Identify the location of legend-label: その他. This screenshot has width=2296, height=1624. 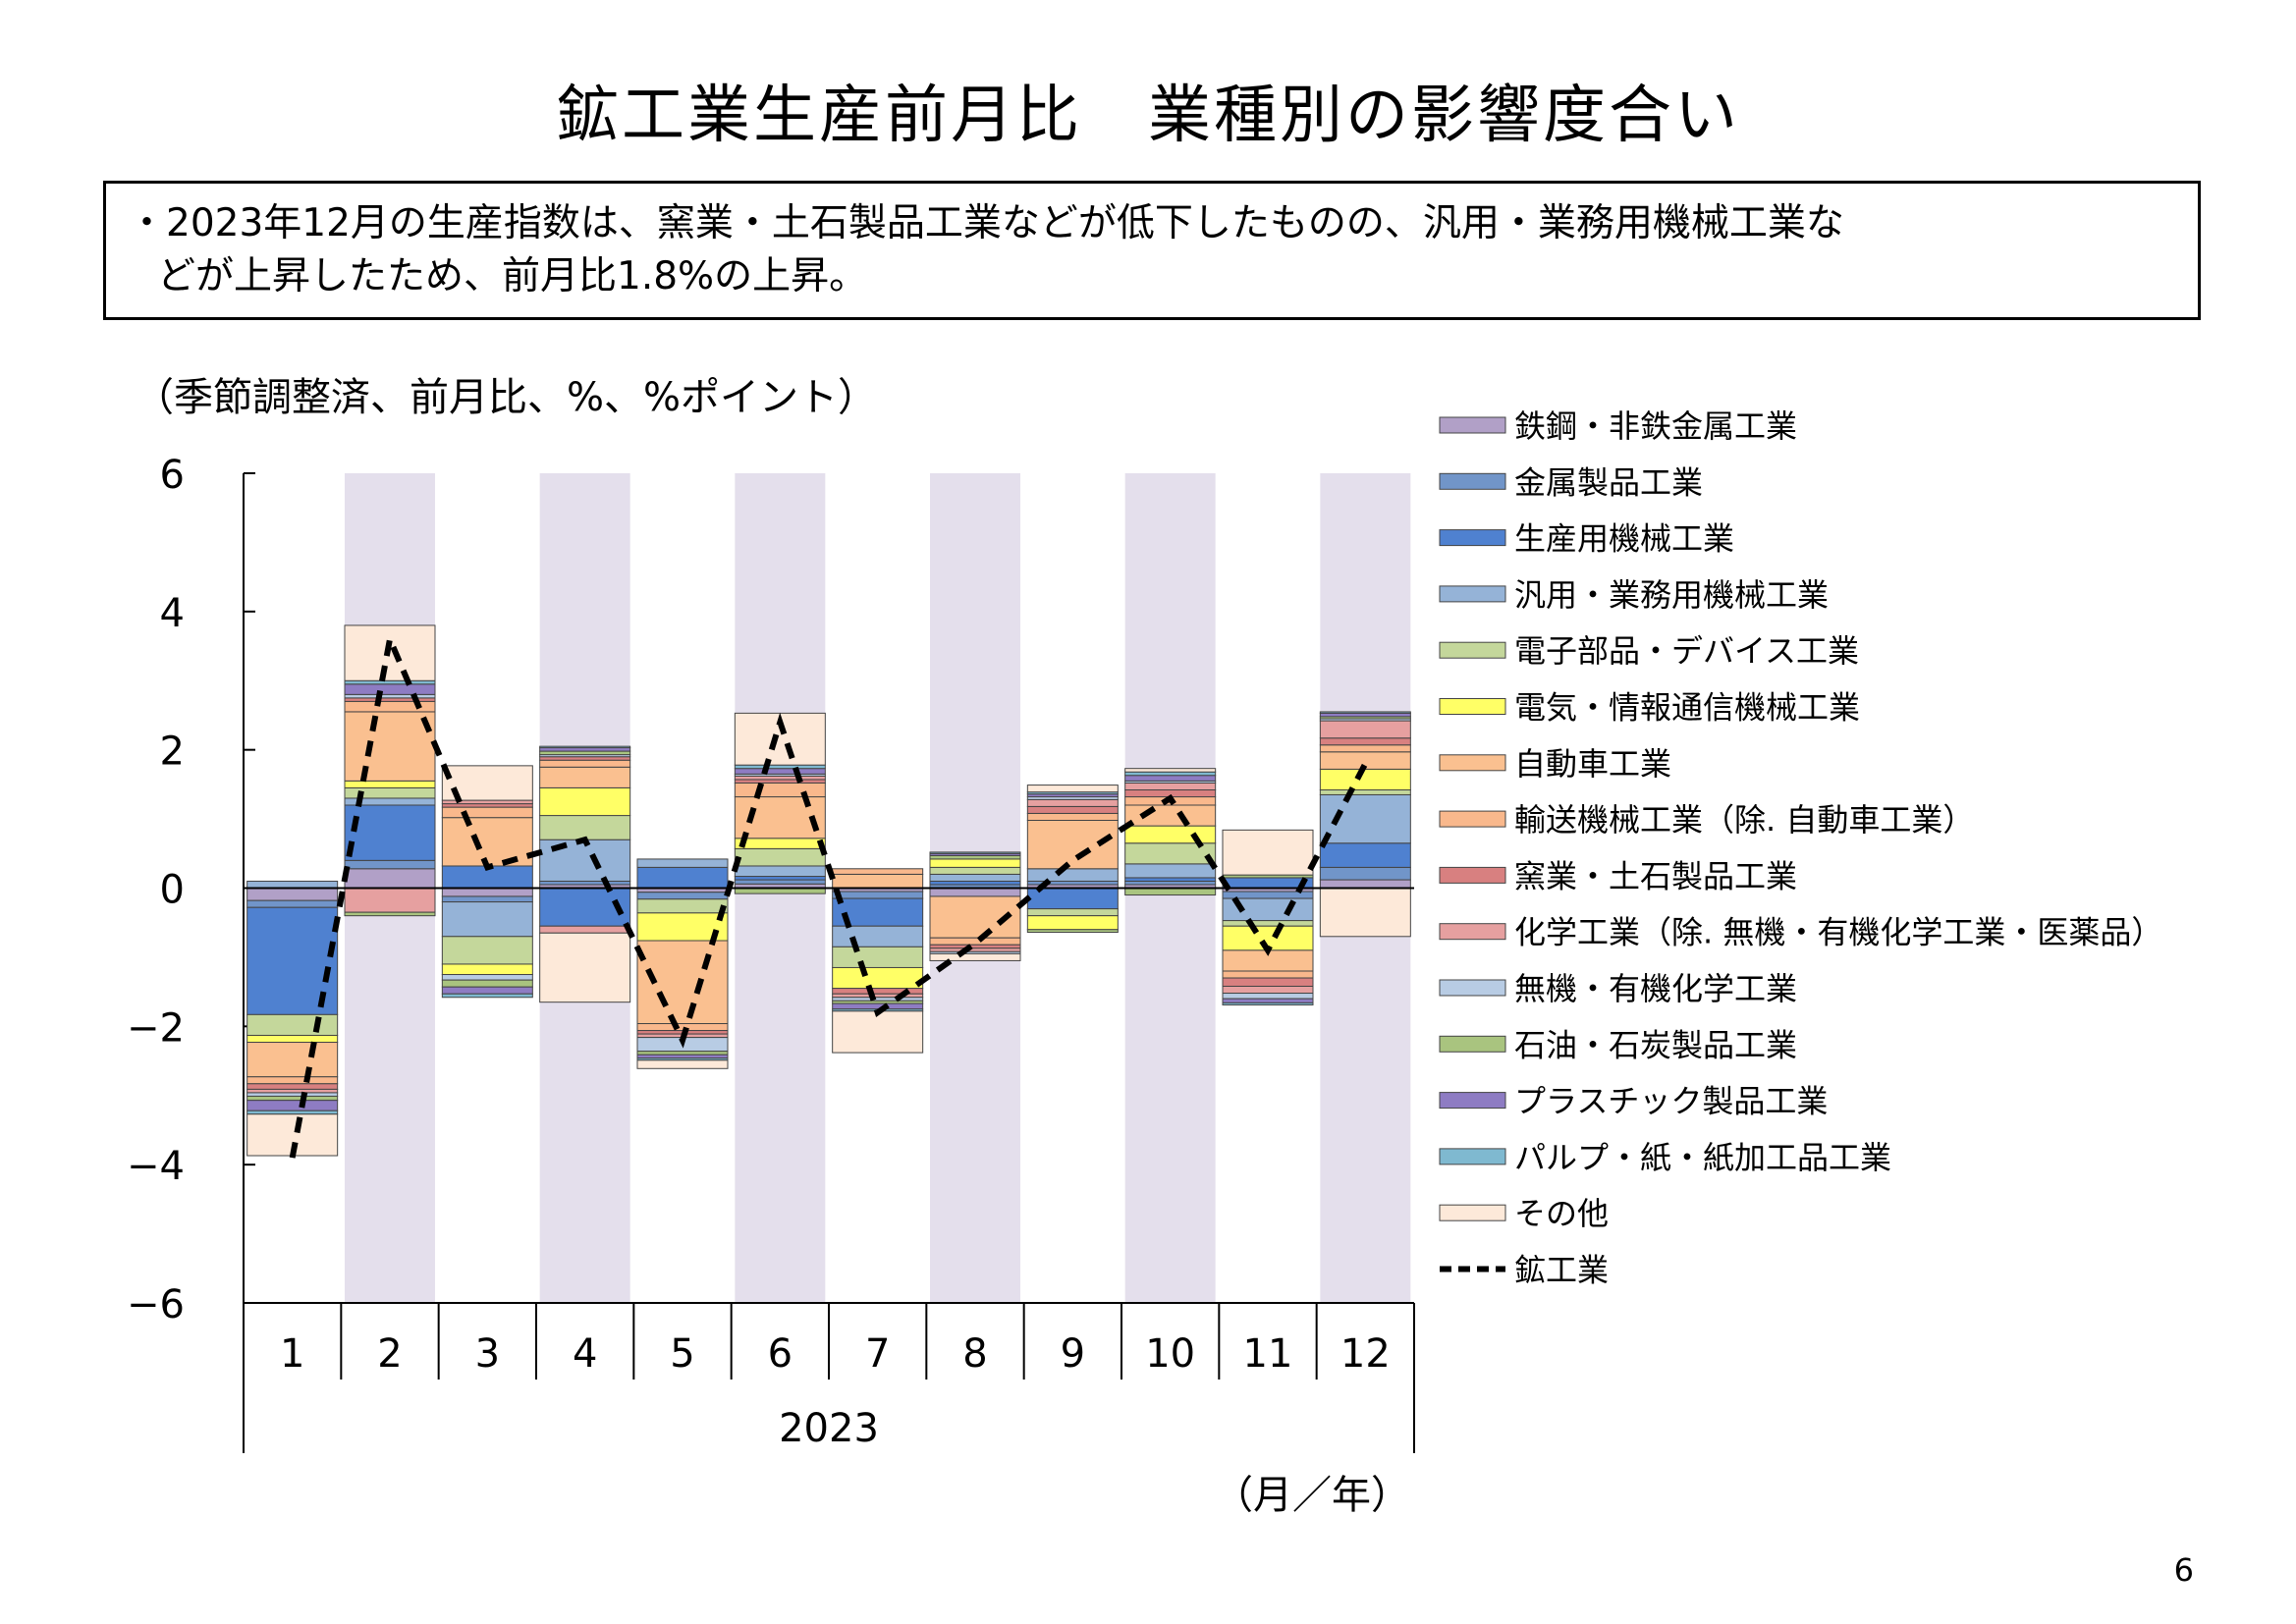
(1561, 1213).